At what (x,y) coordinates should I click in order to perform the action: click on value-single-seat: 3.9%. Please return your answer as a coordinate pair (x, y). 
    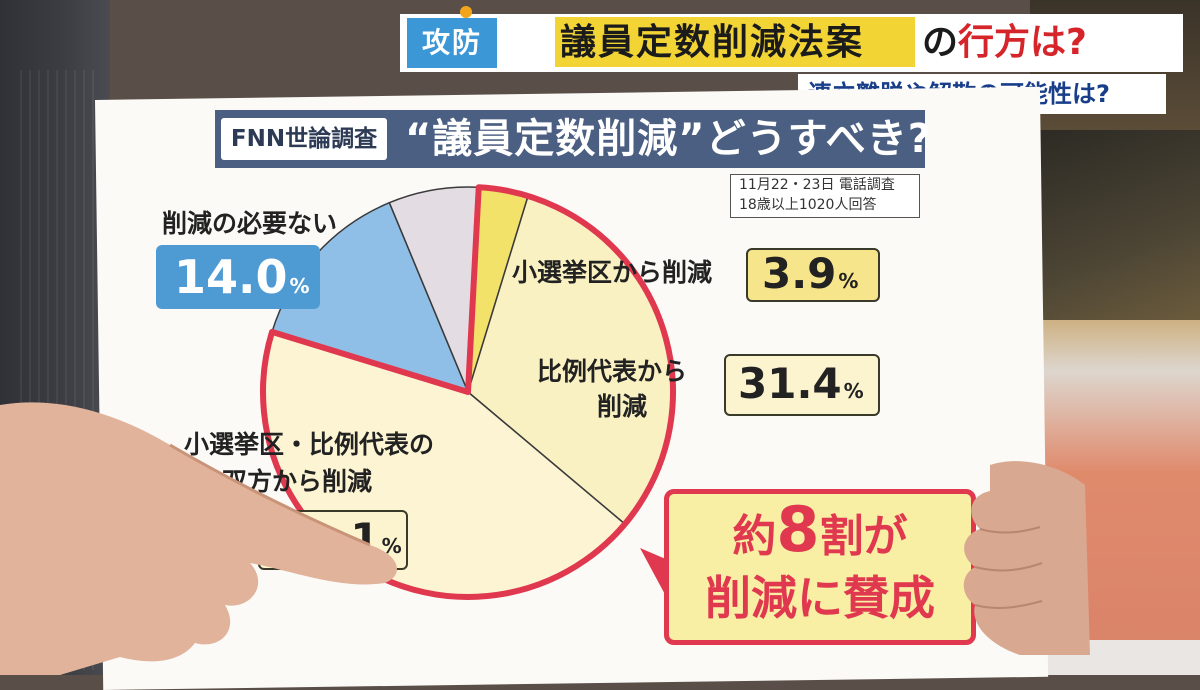
    Looking at the image, I should click on (813, 275).